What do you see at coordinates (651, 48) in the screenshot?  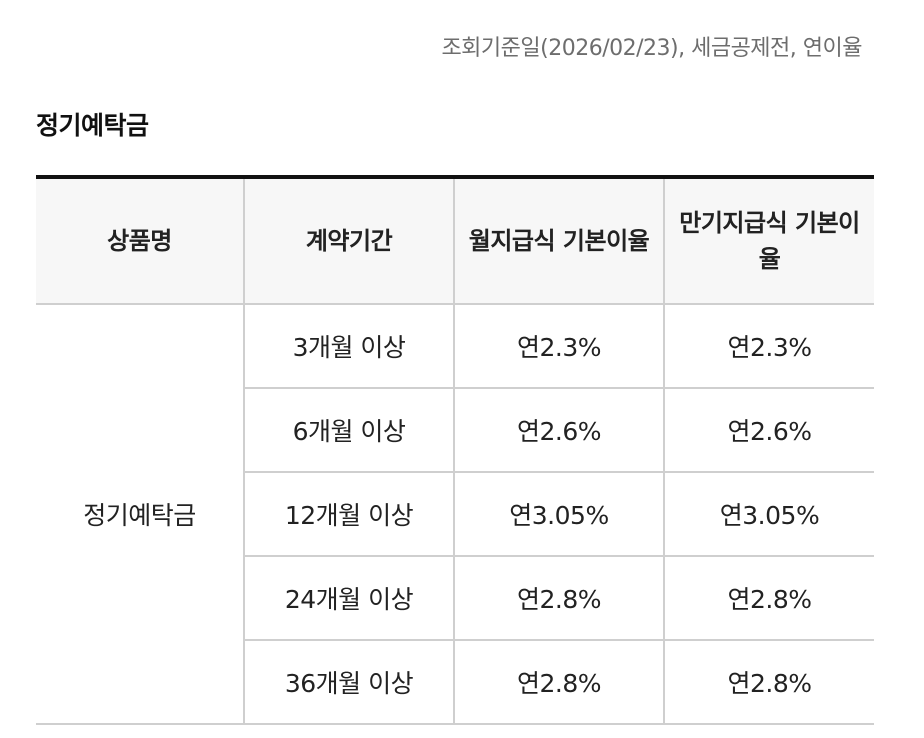 I see `query-date-note: 조회기준일(2026/02/23), 세금공제전, 연이율` at bounding box center [651, 48].